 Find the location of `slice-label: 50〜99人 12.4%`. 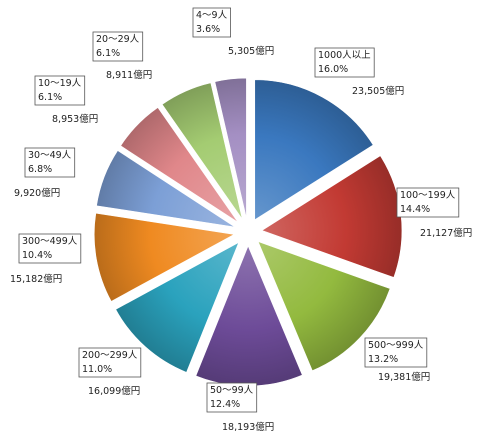

slice-label: 50〜99人 12.4% is located at coordinates (232, 397).